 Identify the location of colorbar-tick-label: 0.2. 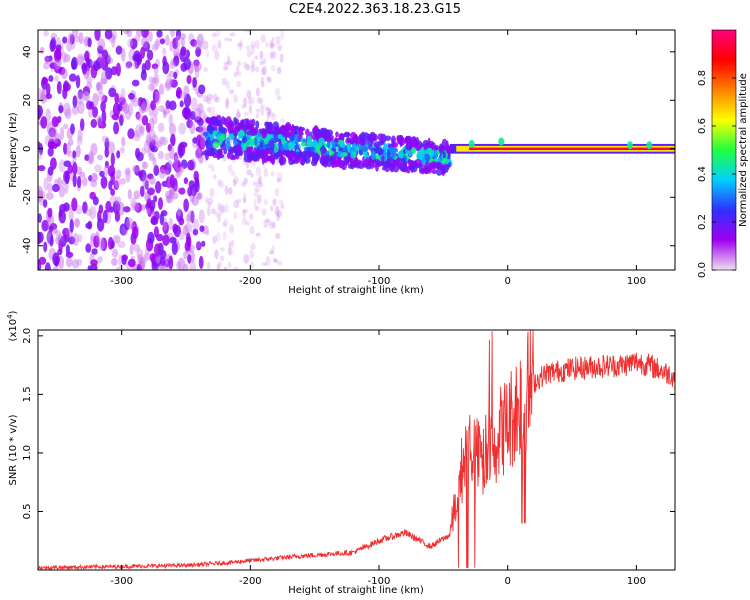
(702, 222).